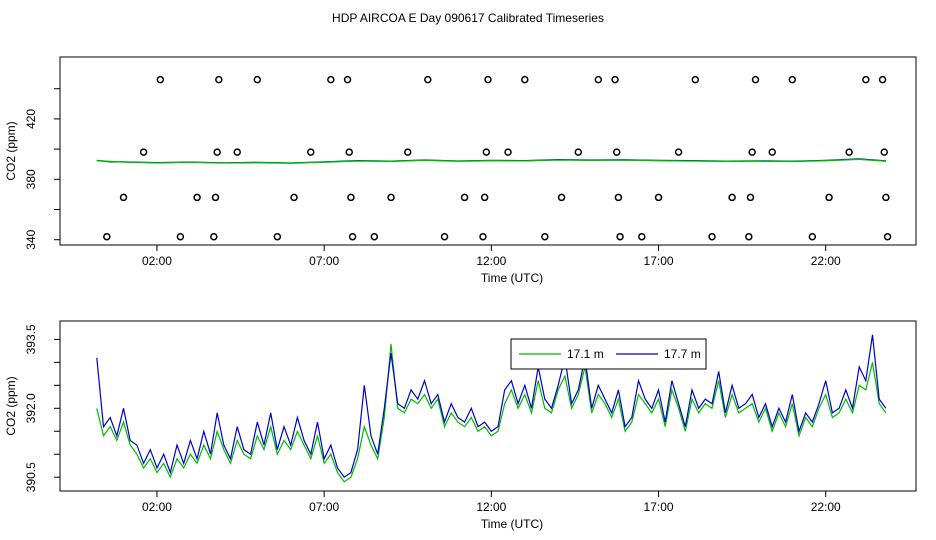 This screenshot has height=540, width=936. I want to click on y-tick-label: 393.5, so click(31, 339).